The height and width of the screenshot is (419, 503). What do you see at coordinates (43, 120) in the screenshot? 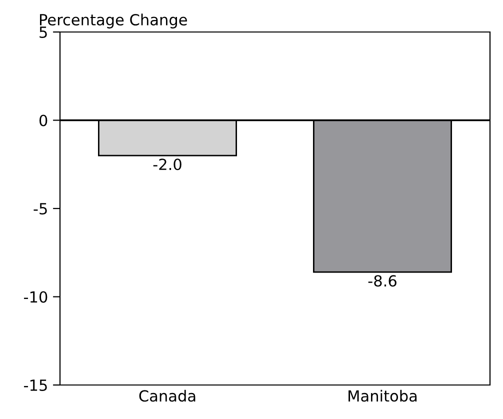
I see `y-tick-label: 0` at bounding box center [43, 120].